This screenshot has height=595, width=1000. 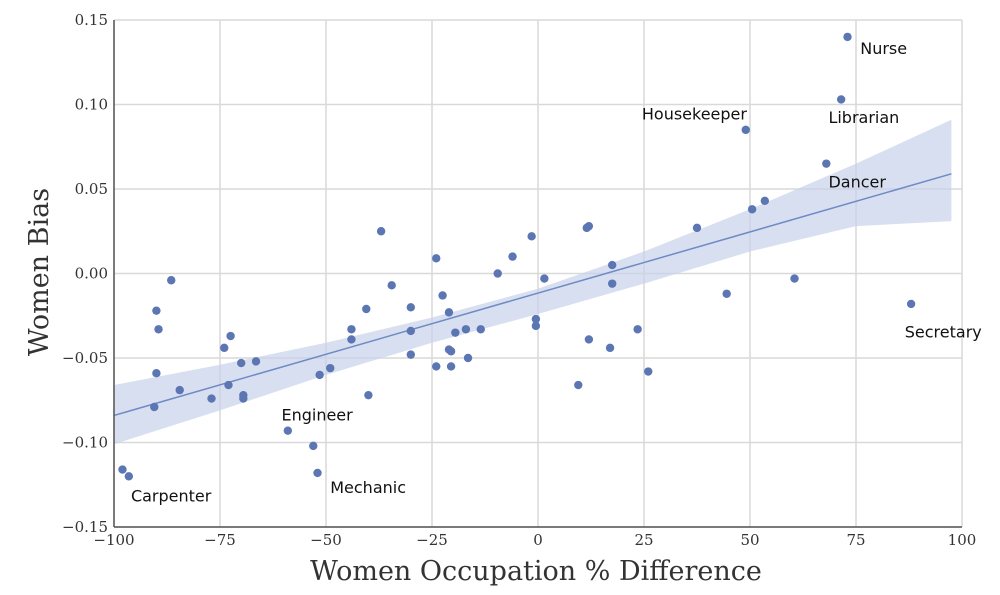 I want to click on x-tick-label: −75, so click(x=220, y=540).